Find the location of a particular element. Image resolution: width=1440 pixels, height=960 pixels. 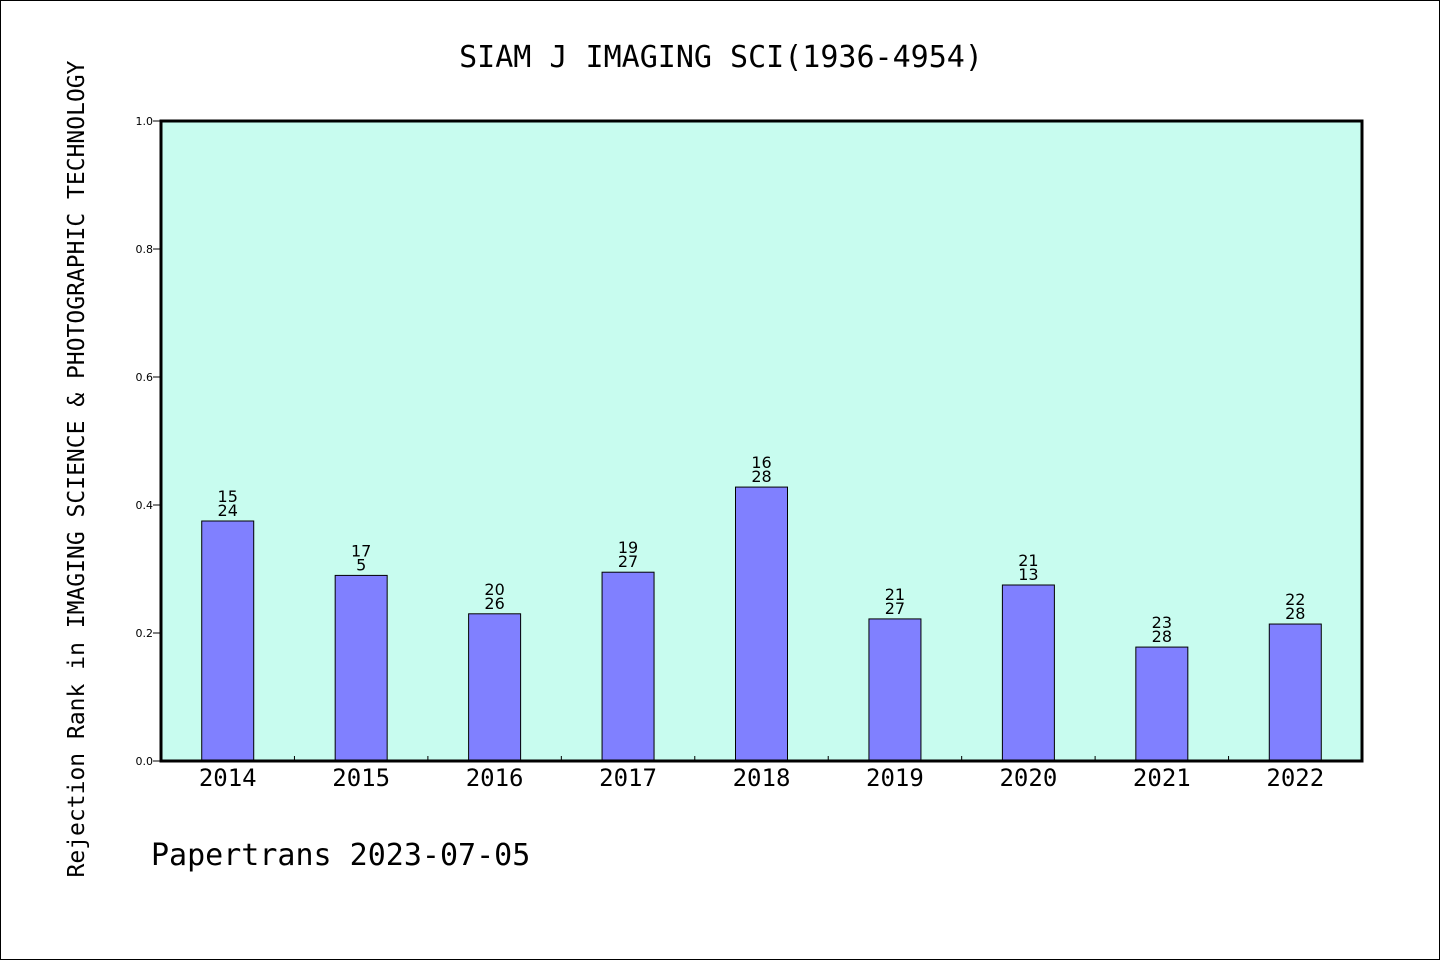

x-tick-label: 2017 is located at coordinates (628, 778).